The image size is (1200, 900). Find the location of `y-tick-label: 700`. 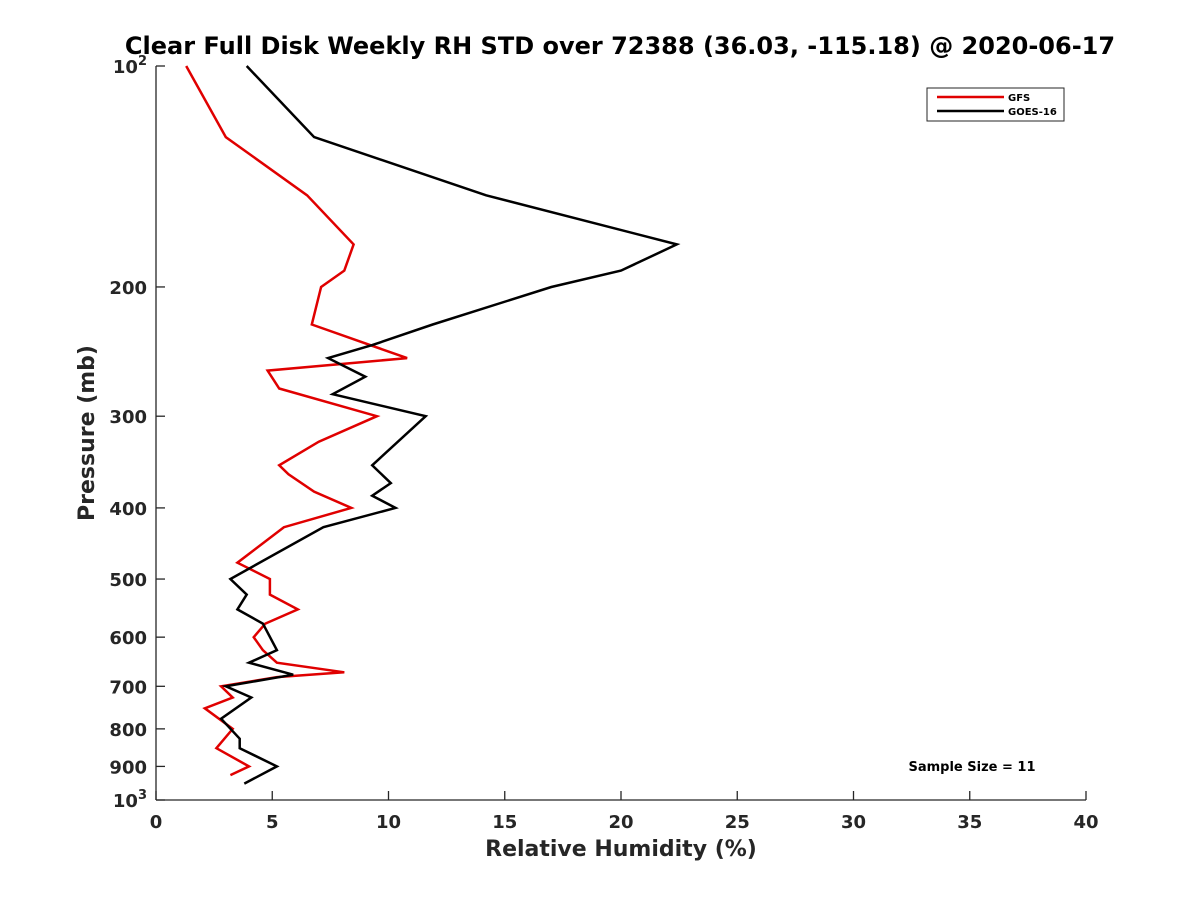

y-tick-label: 700 is located at coordinates (128, 687).